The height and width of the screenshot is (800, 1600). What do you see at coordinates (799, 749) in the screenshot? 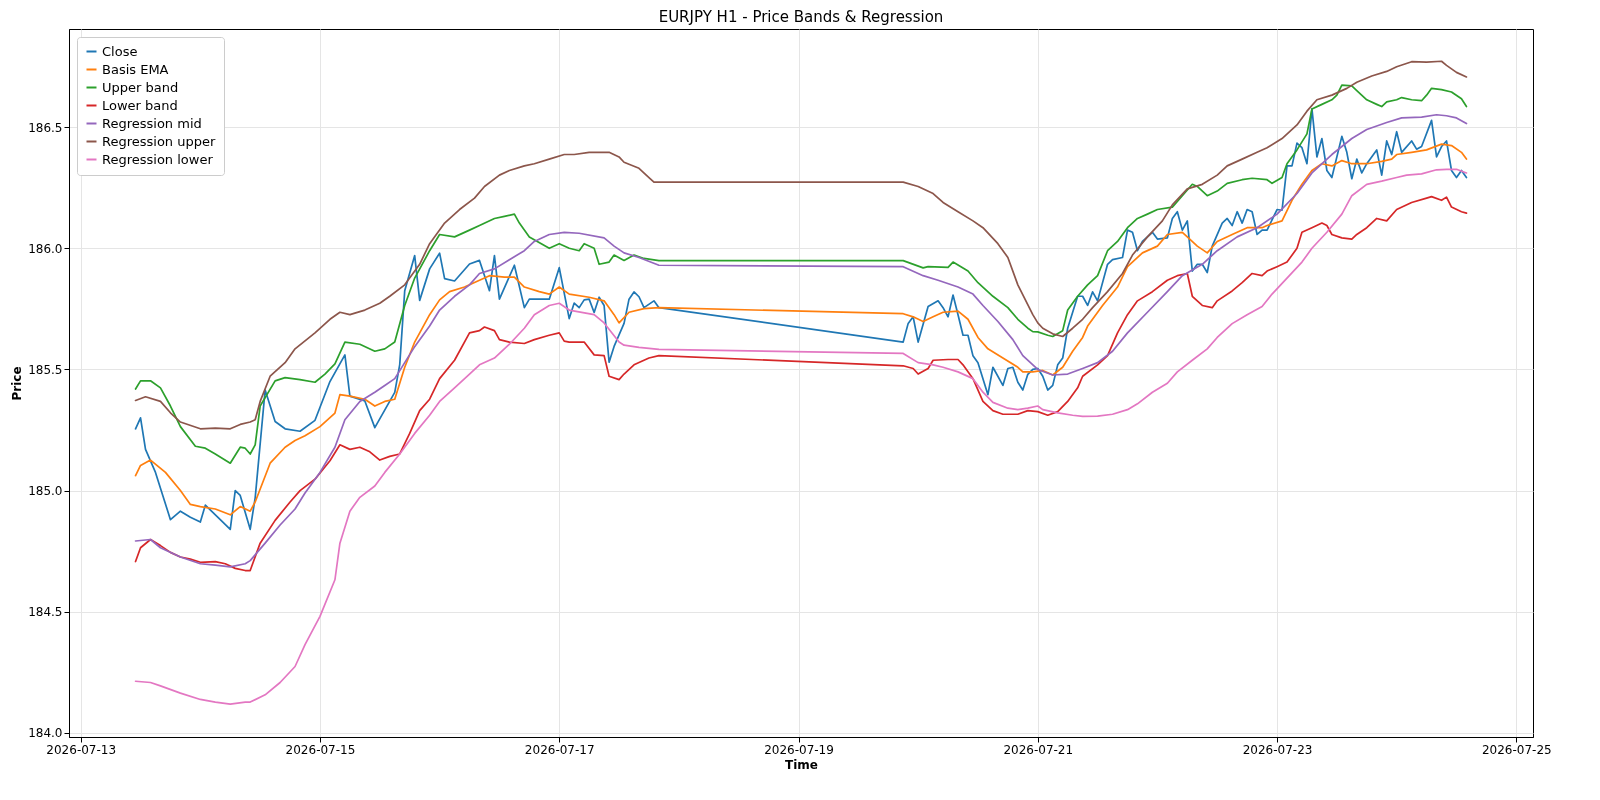
I see `x-tick-label: 2026-07-19` at bounding box center [799, 749].